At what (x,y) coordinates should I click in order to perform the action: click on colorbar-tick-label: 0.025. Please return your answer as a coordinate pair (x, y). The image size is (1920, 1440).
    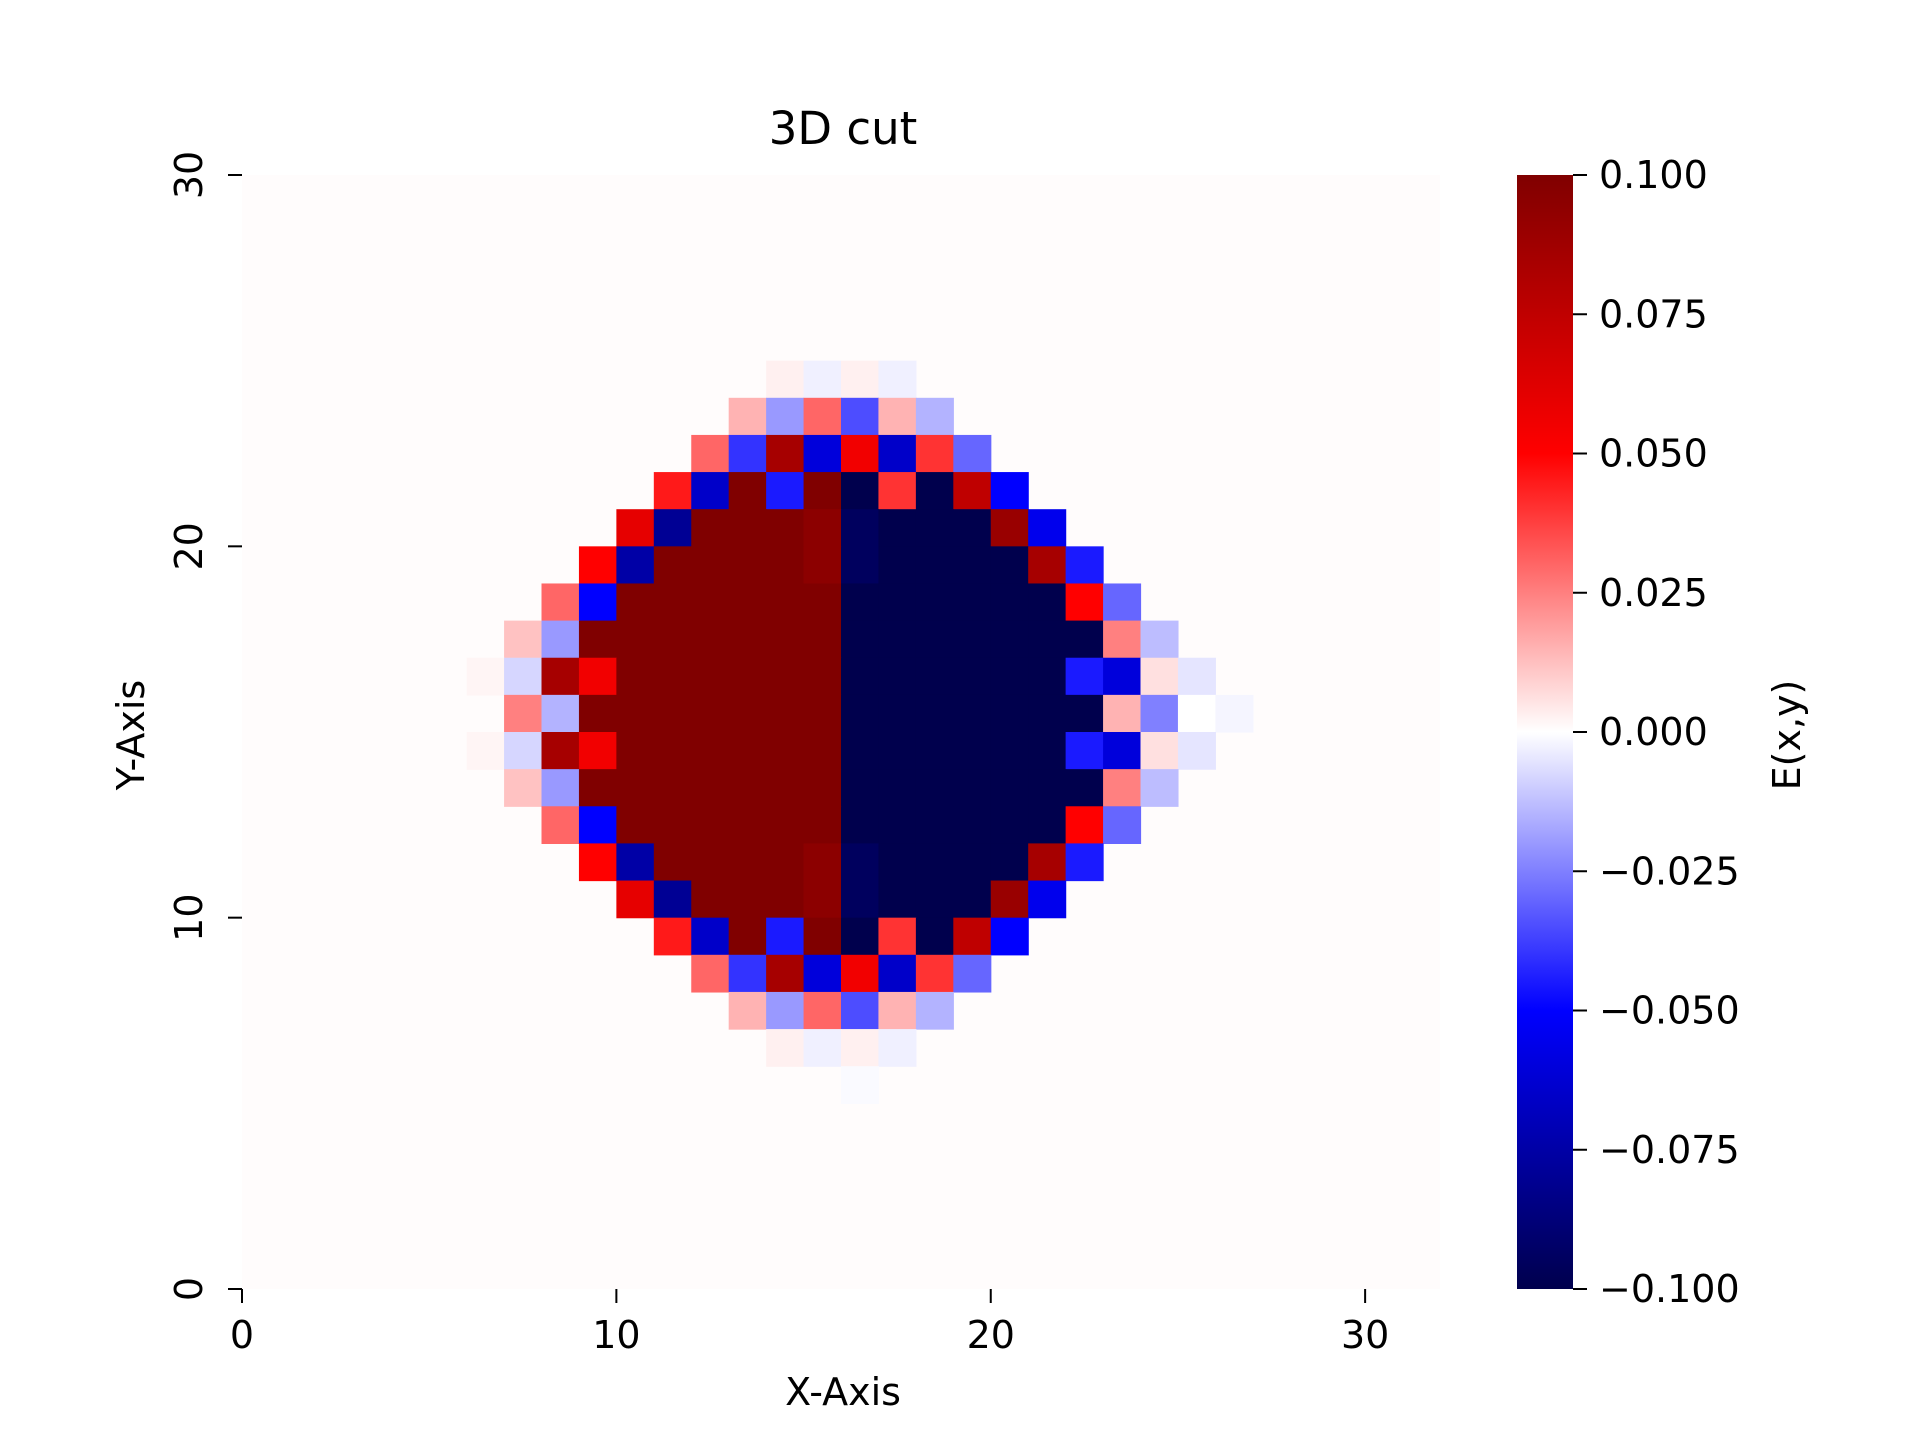
    Looking at the image, I should click on (1653, 593).